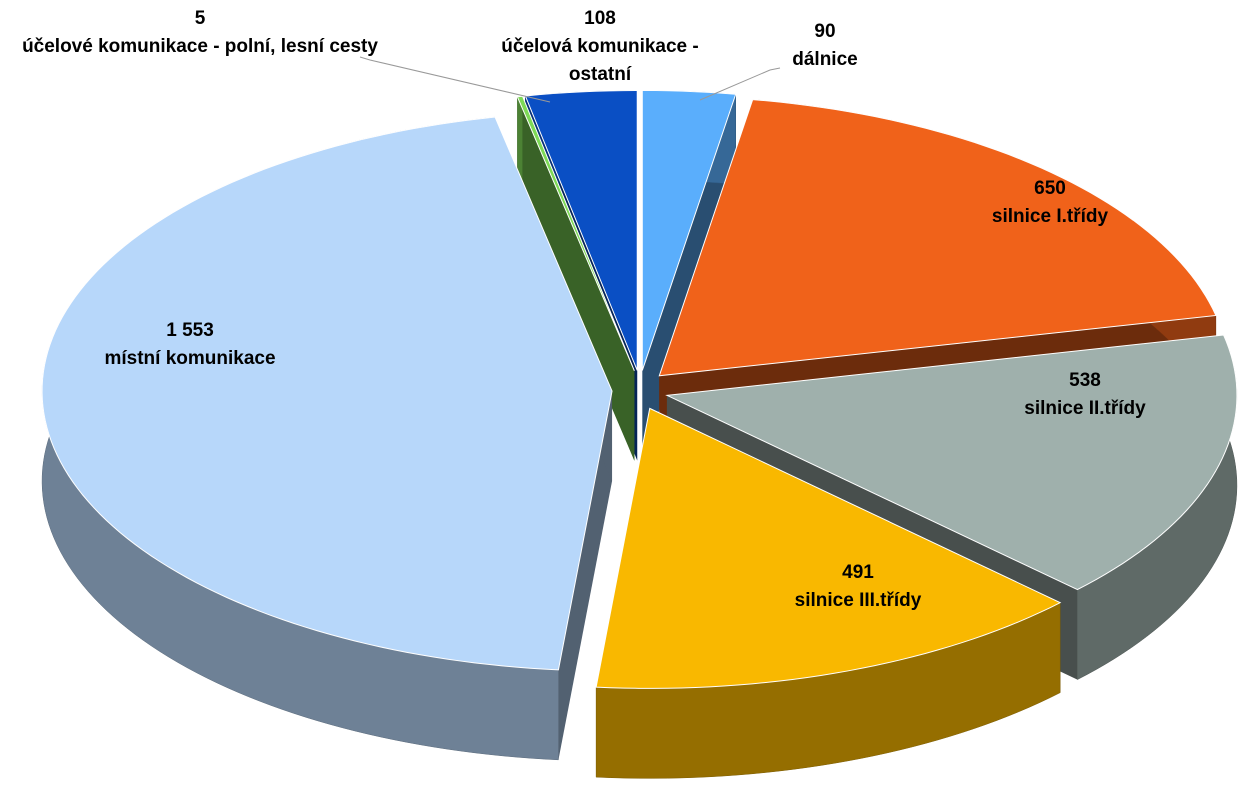  What do you see at coordinates (600, 18) in the screenshot?
I see `value-label: 108` at bounding box center [600, 18].